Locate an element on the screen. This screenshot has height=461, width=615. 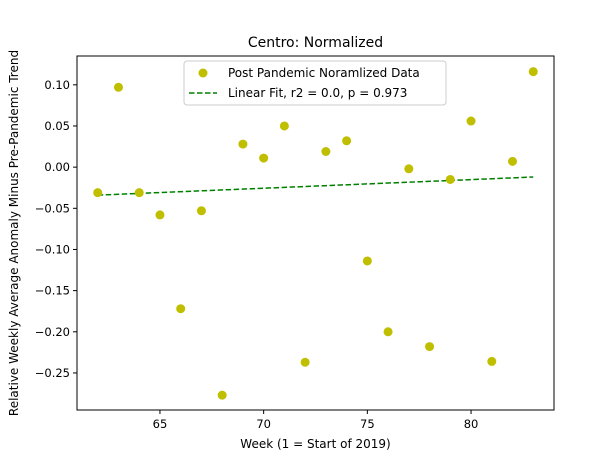
legend-box is located at coordinates (315, 83).